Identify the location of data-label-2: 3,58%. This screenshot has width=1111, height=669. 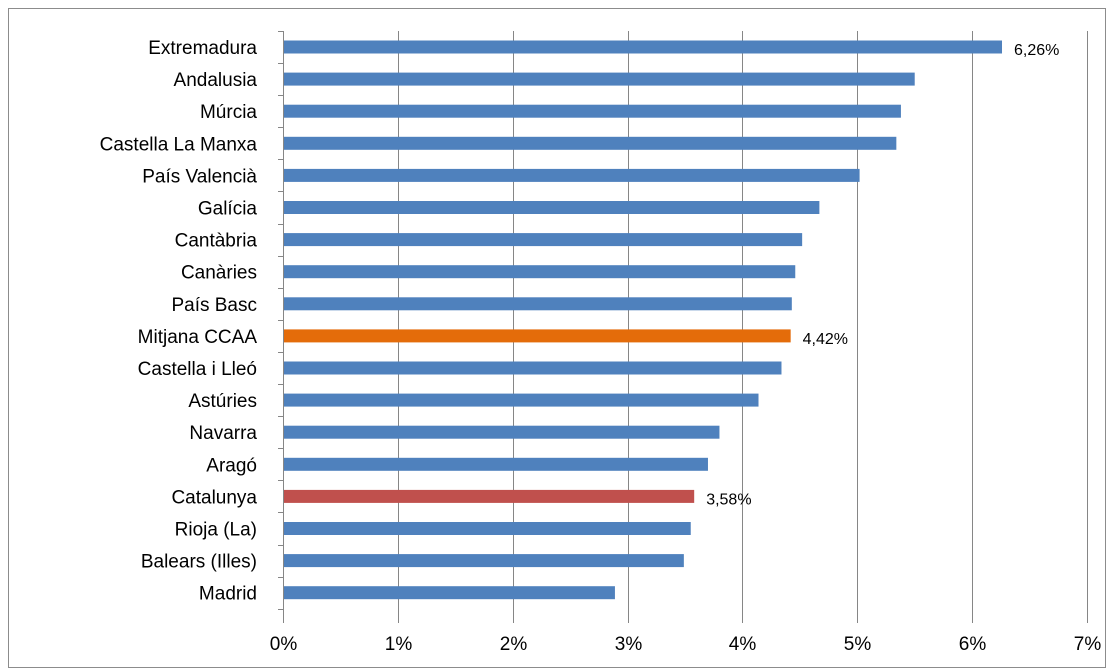
(728, 499).